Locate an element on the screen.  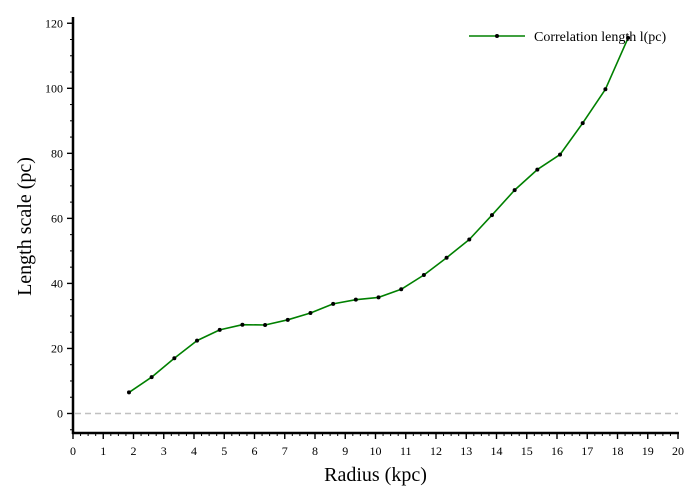
legend-label: Correlation length l(pc) is located at coordinates (600, 37).